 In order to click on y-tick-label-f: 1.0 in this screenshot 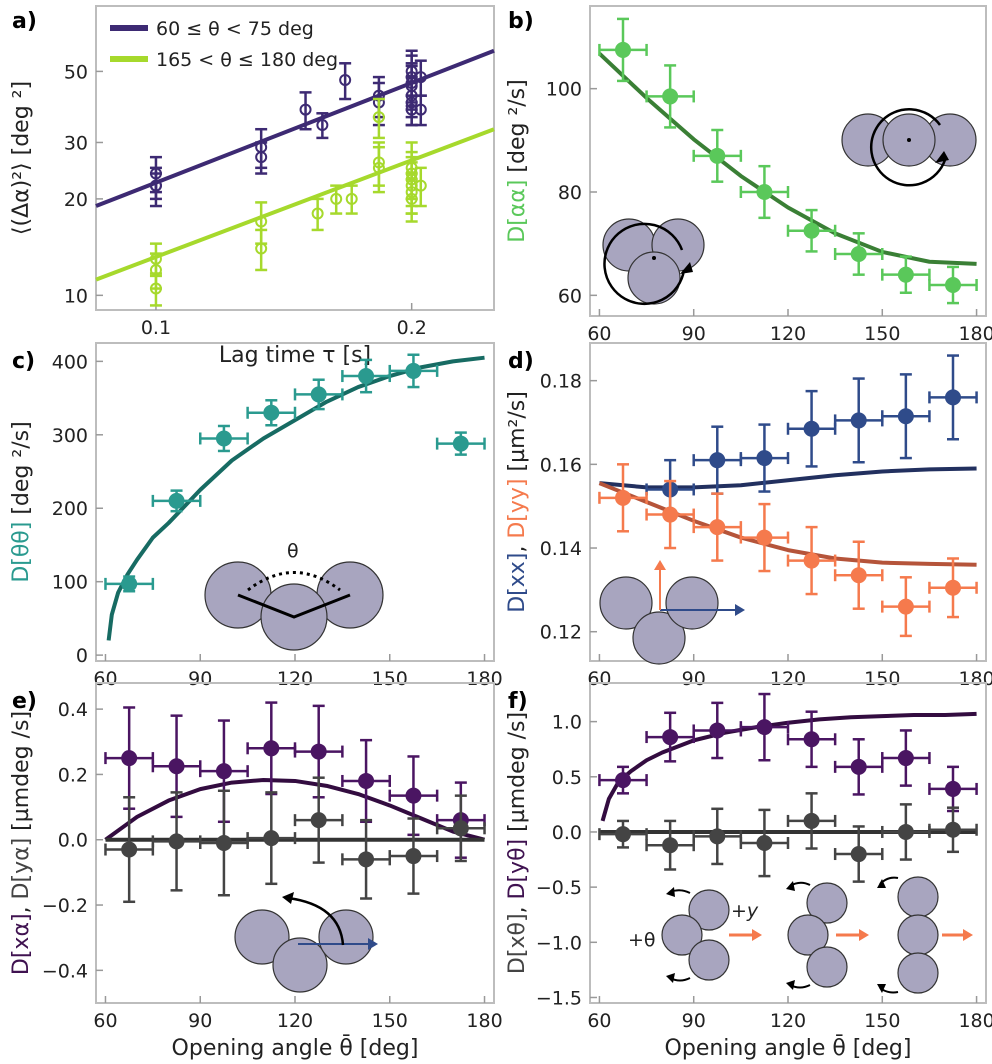, I will do `click(567, 723)`.